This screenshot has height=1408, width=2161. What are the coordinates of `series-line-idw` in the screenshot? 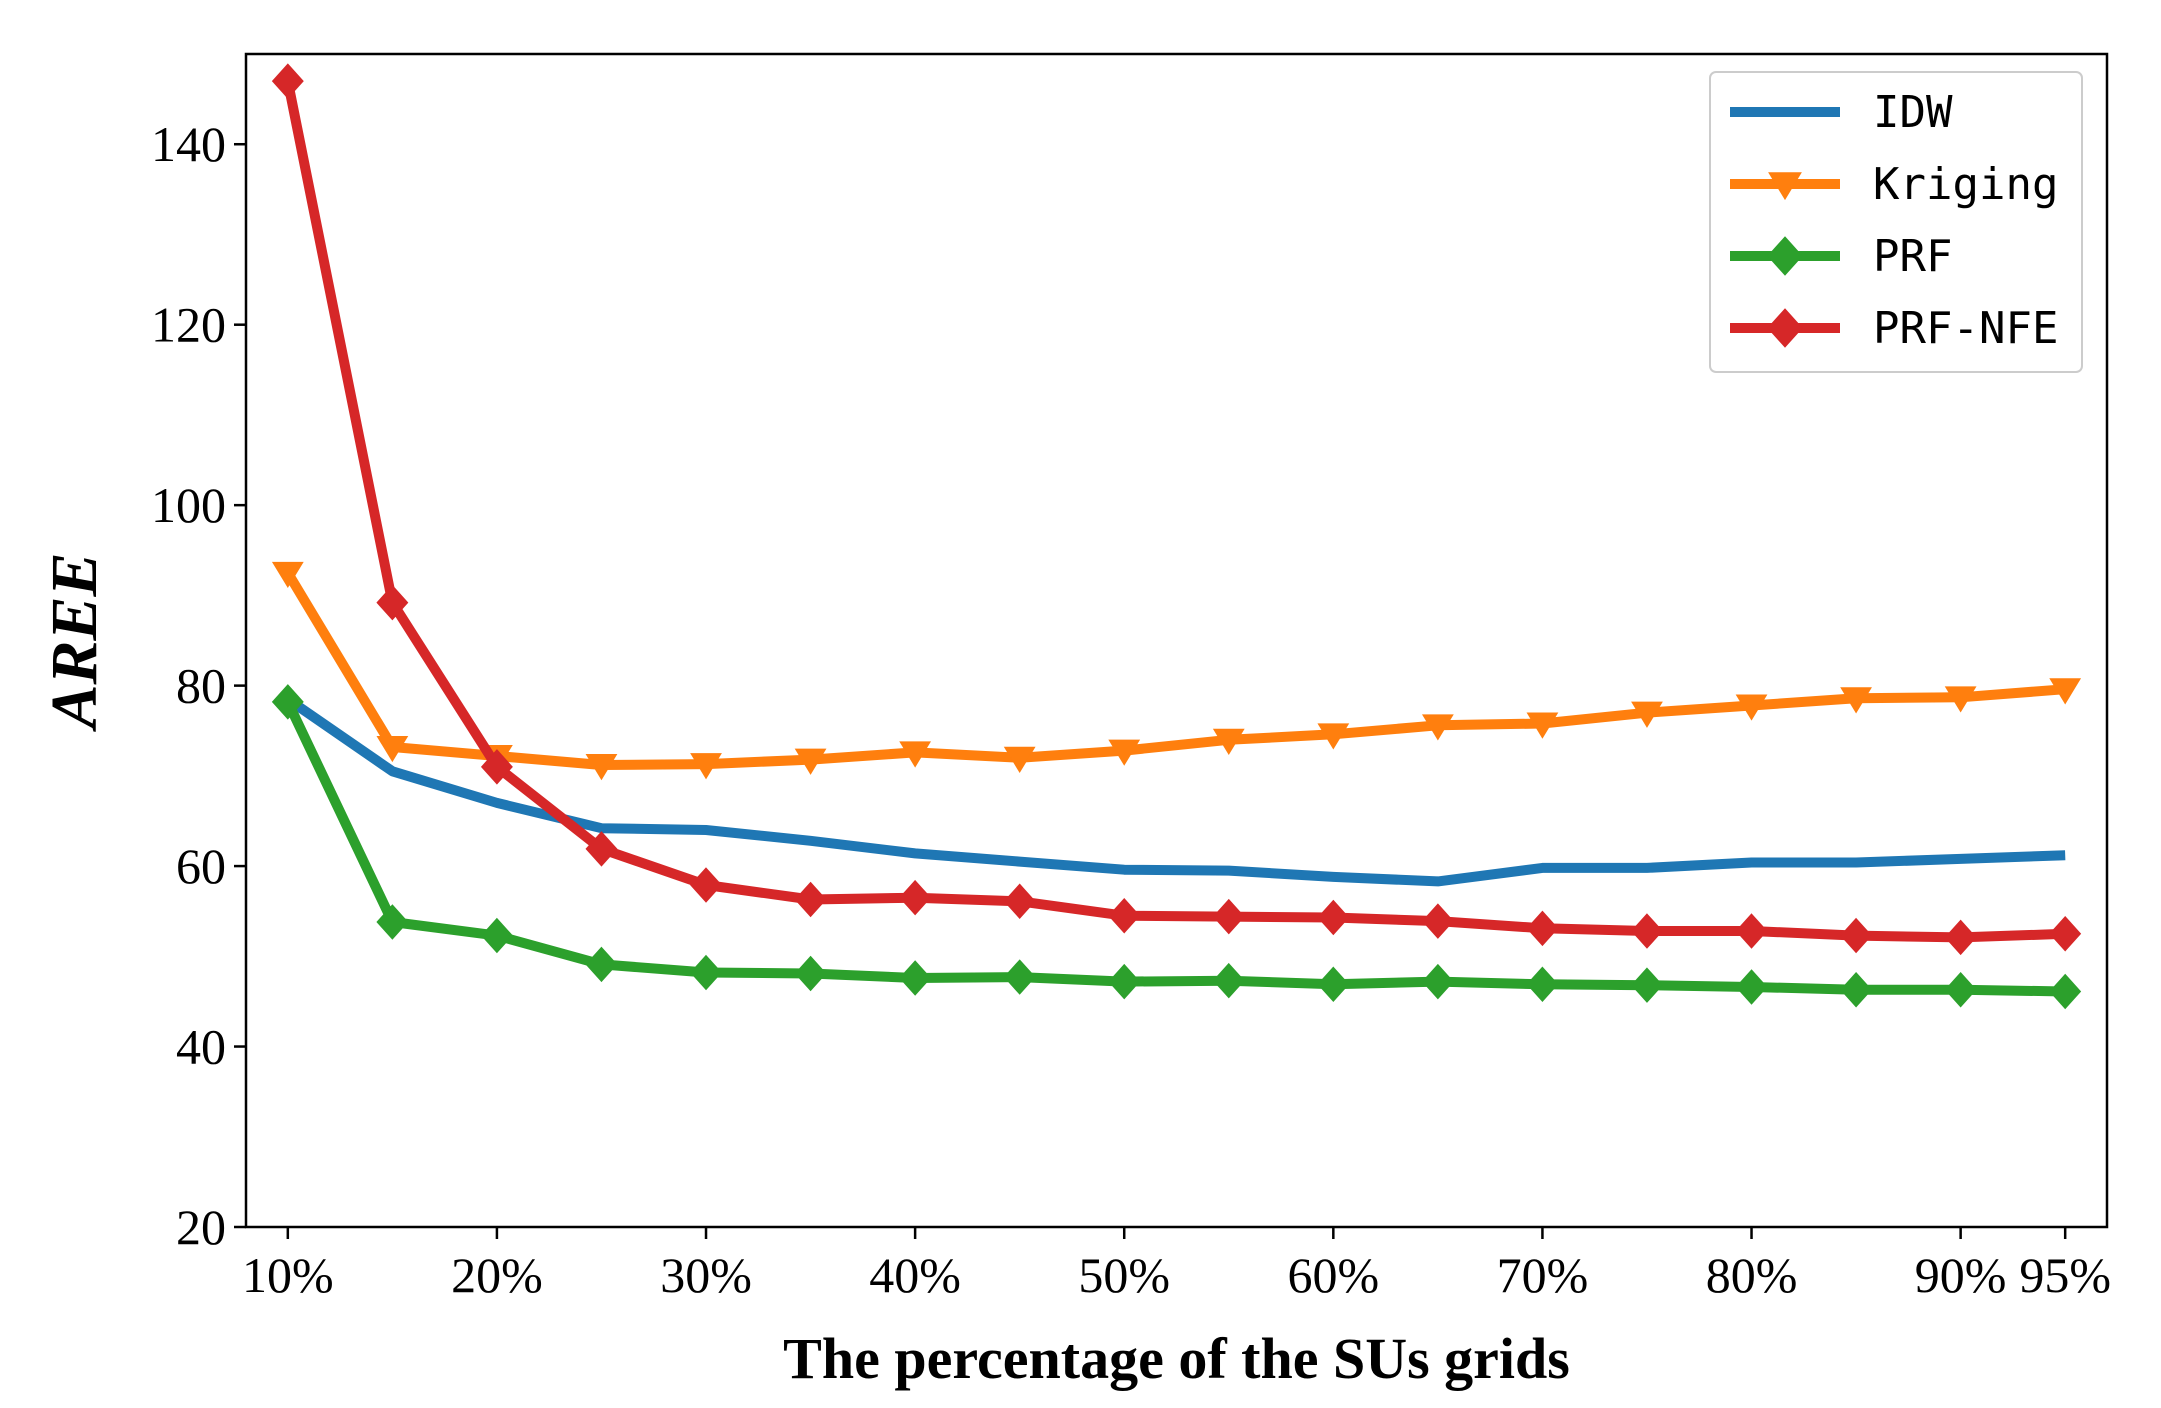 It's located at (1175, 790).